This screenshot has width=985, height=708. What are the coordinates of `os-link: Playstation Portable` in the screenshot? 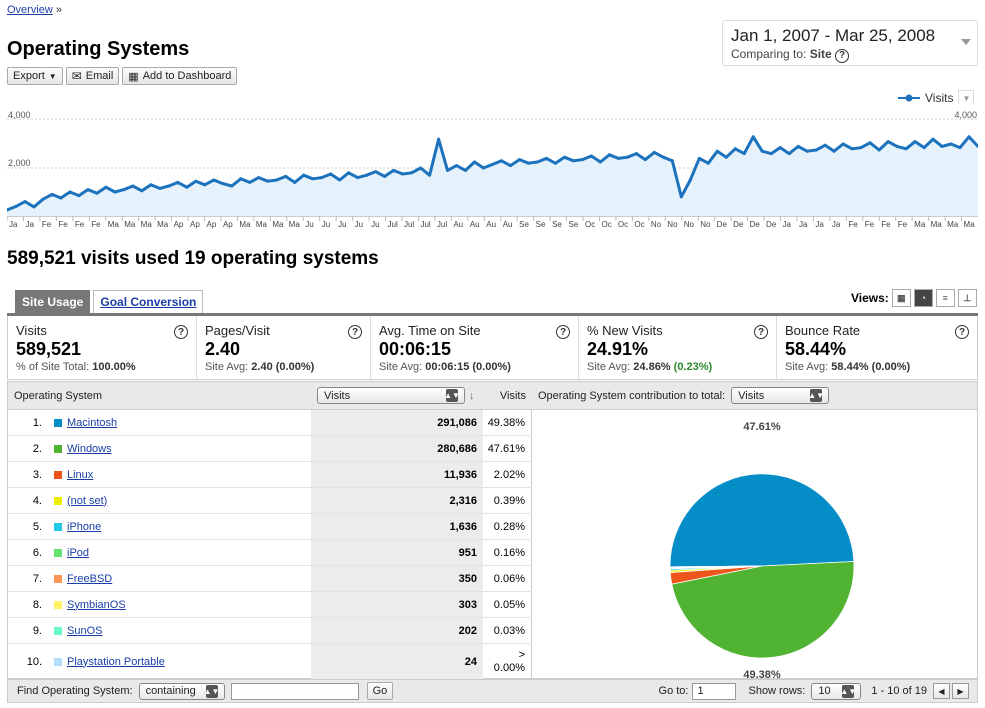 It's located at (116, 661).